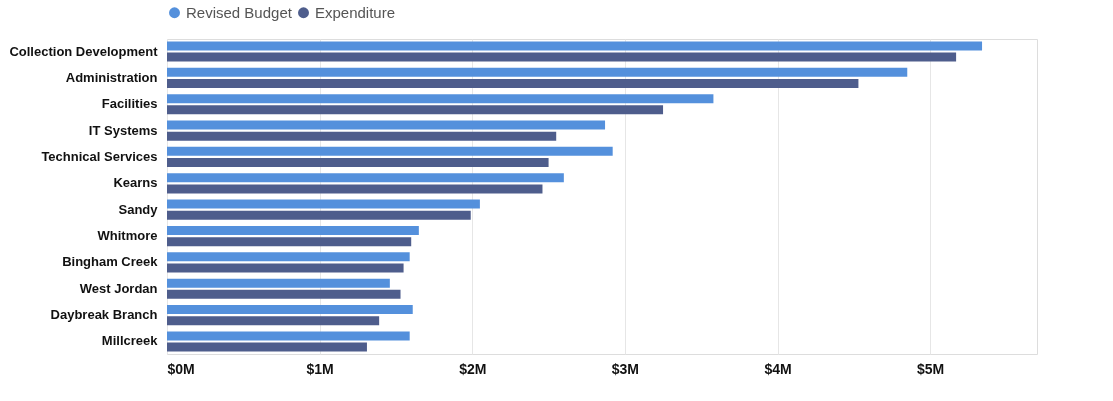 The width and height of the screenshot is (1113, 401). Describe the element at coordinates (138, 209) in the screenshot. I see `y-tick-label: Sandy` at that location.